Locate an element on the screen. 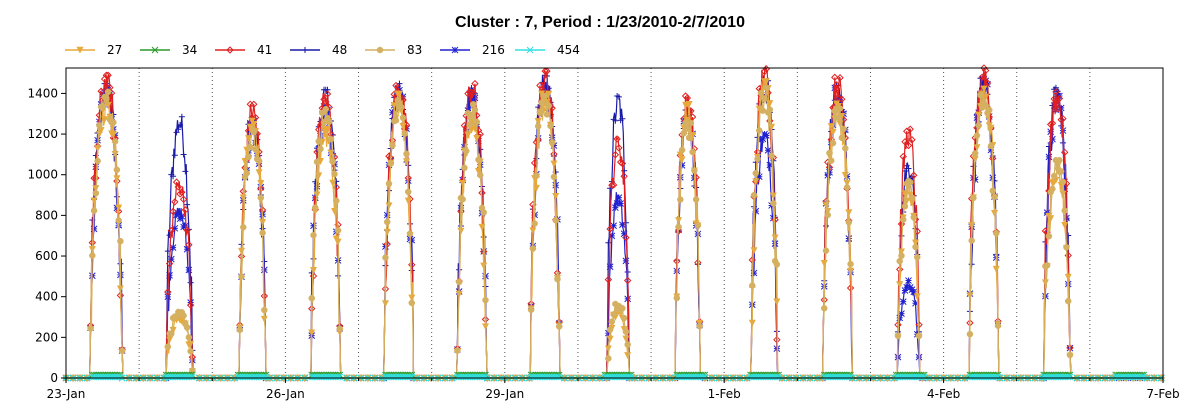 The image size is (1200, 420). x-tick-label: 29-Jan is located at coordinates (504, 394).